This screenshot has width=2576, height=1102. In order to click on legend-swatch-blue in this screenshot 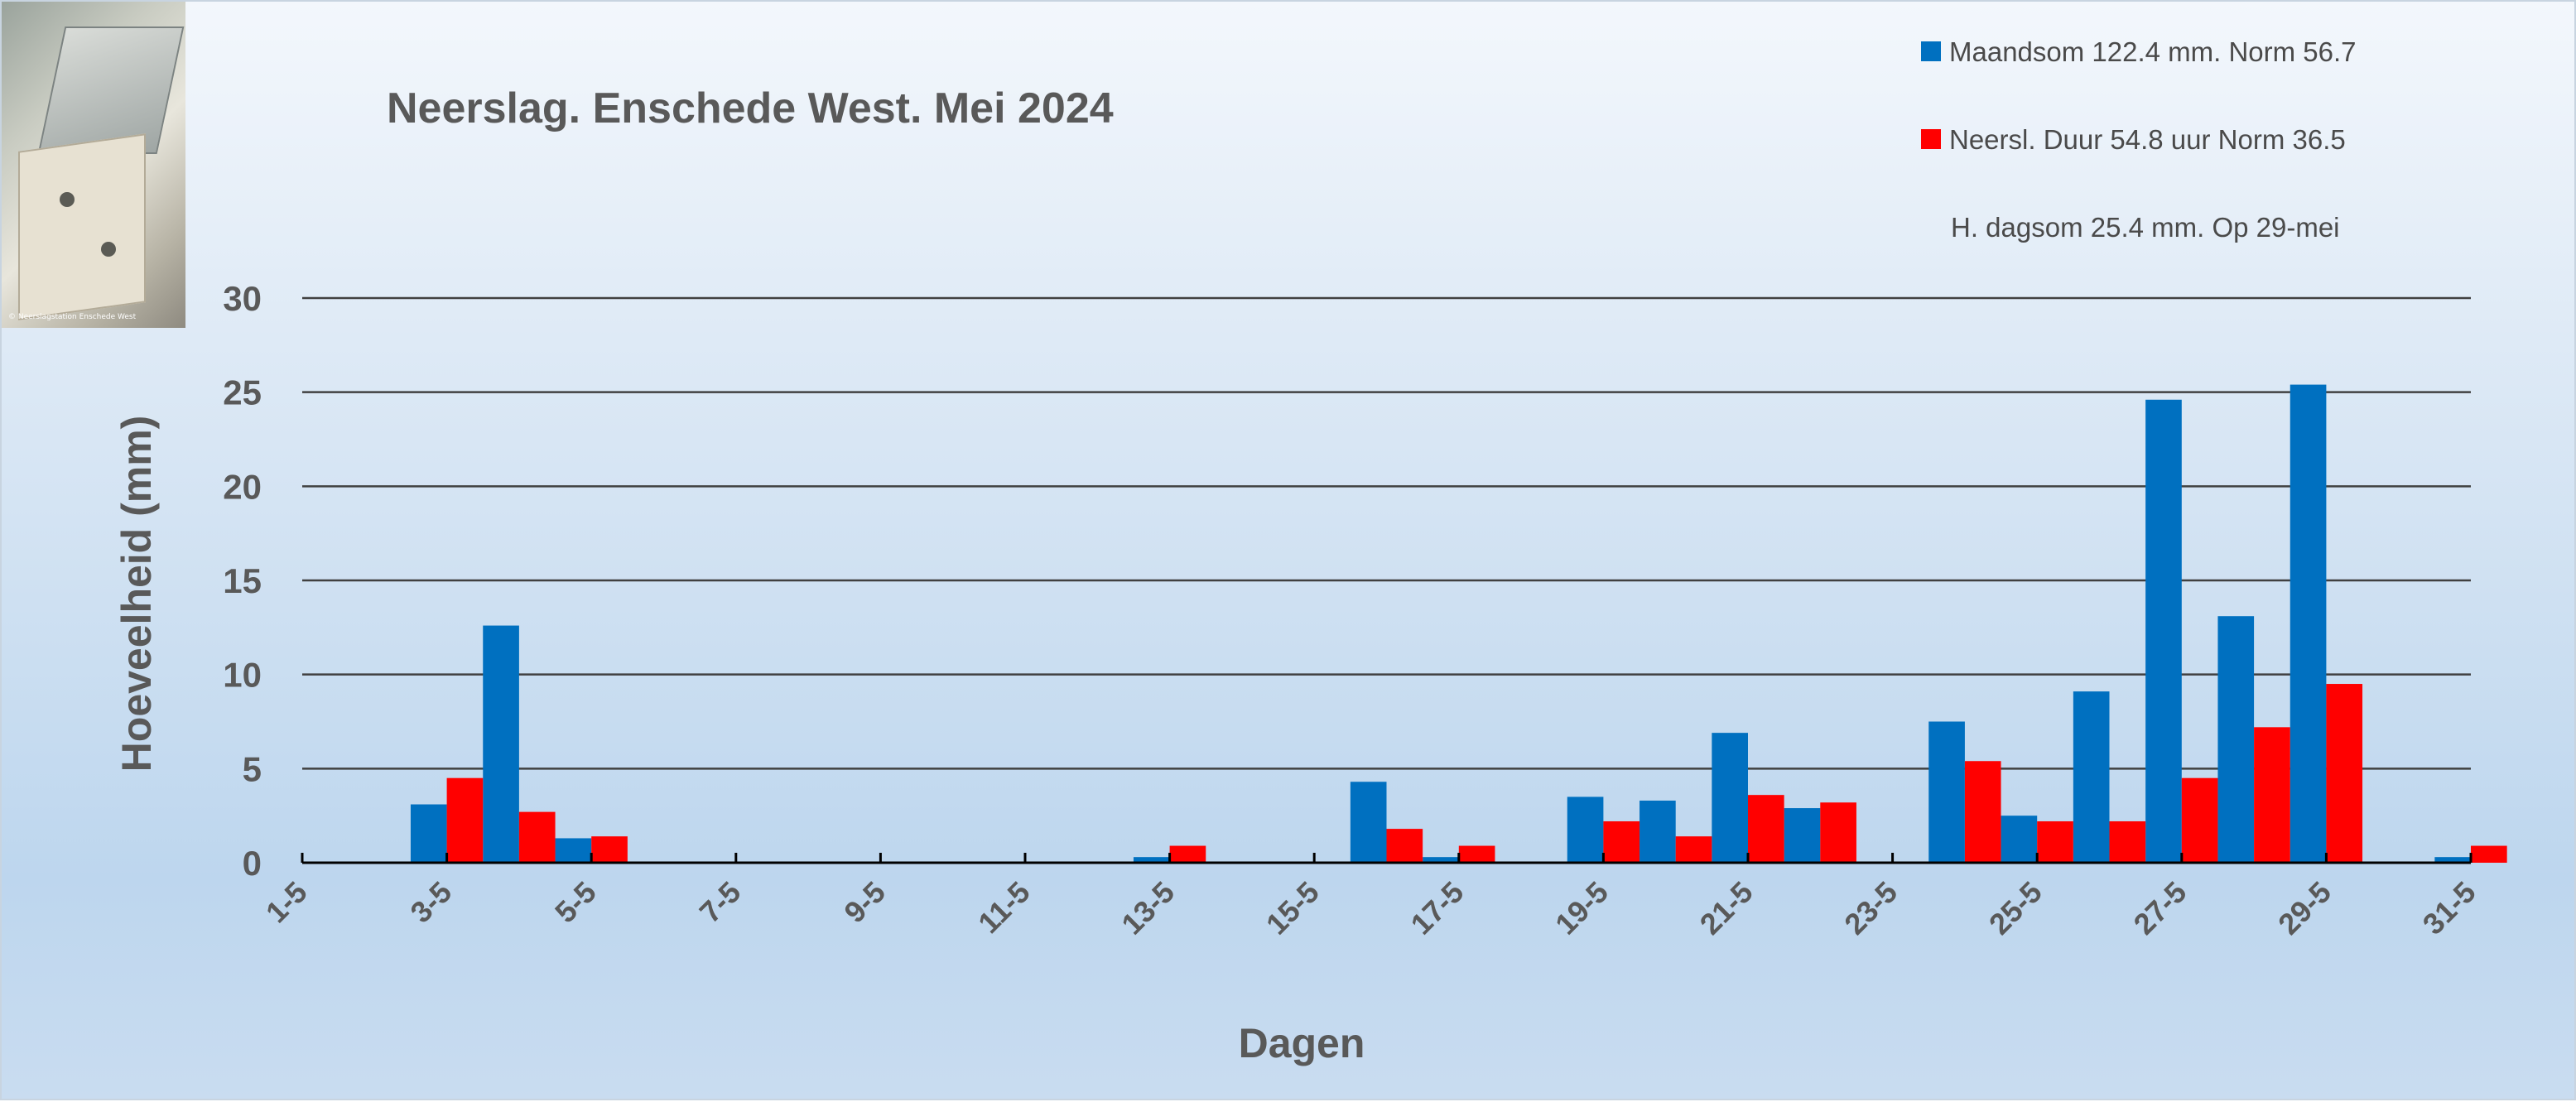, I will do `click(1931, 51)`.